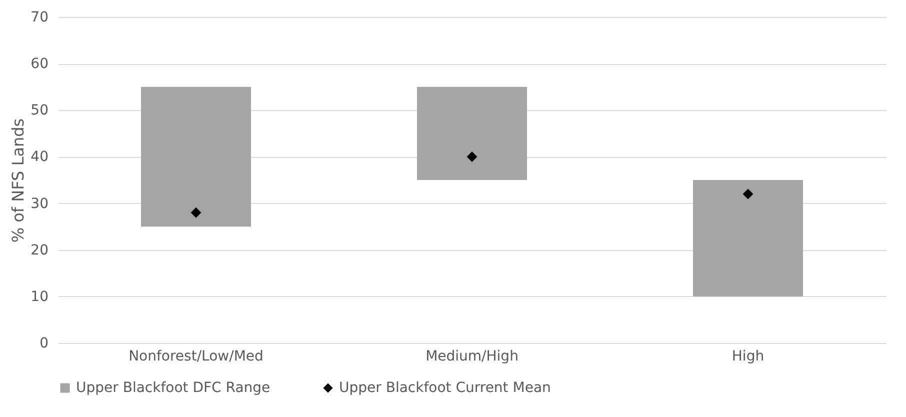  What do you see at coordinates (39, 250) in the screenshot?
I see `y-tick-label: 20` at bounding box center [39, 250].